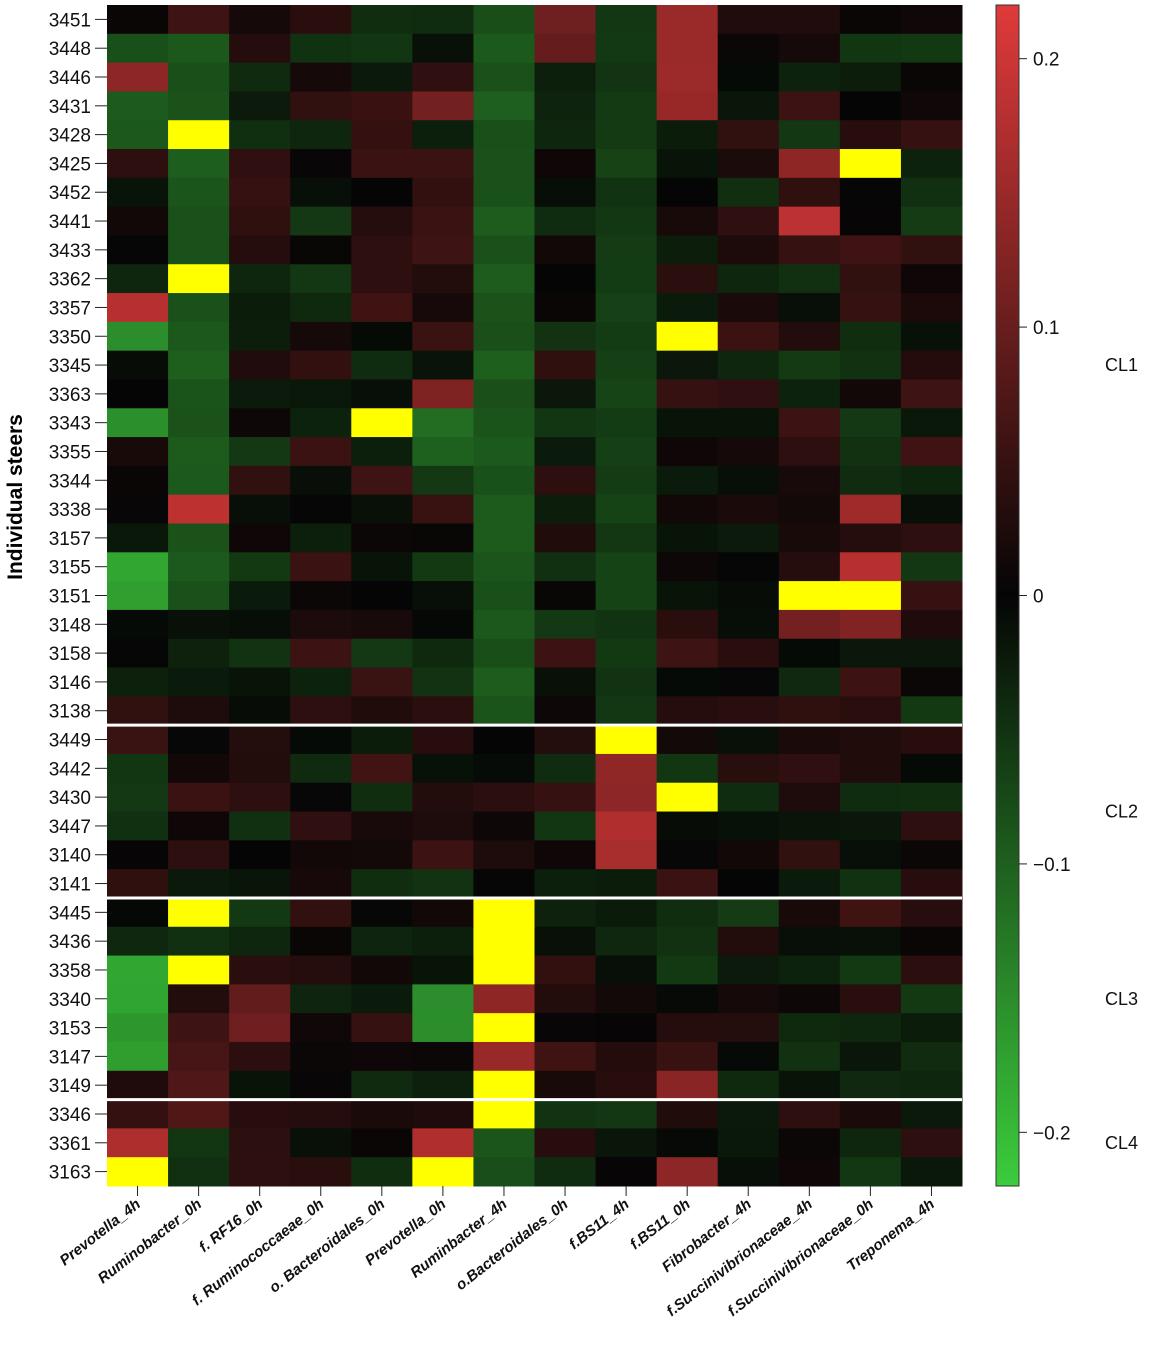 Image resolution: width=1152 pixels, height=1357 pixels. What do you see at coordinates (70, 251) in the screenshot?
I see `row-label: 3433` at bounding box center [70, 251].